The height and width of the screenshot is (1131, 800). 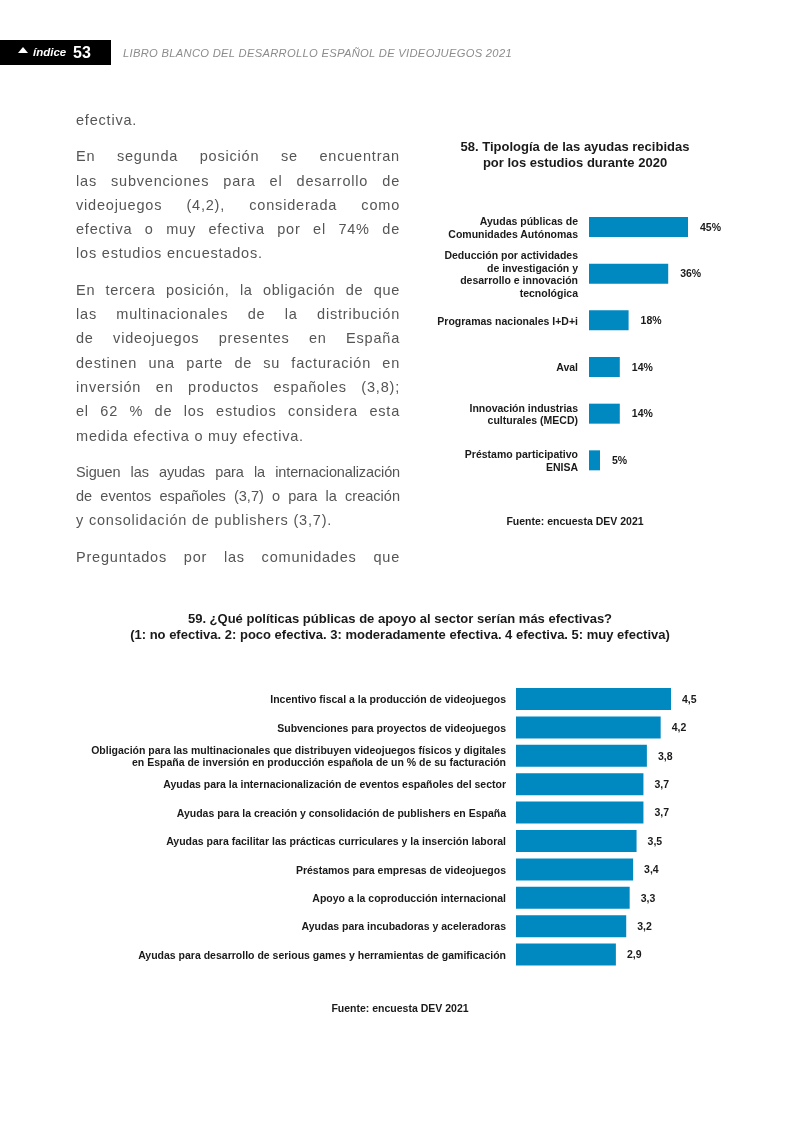 What do you see at coordinates (651, 320) in the screenshot?
I see `data-label: 18%` at bounding box center [651, 320].